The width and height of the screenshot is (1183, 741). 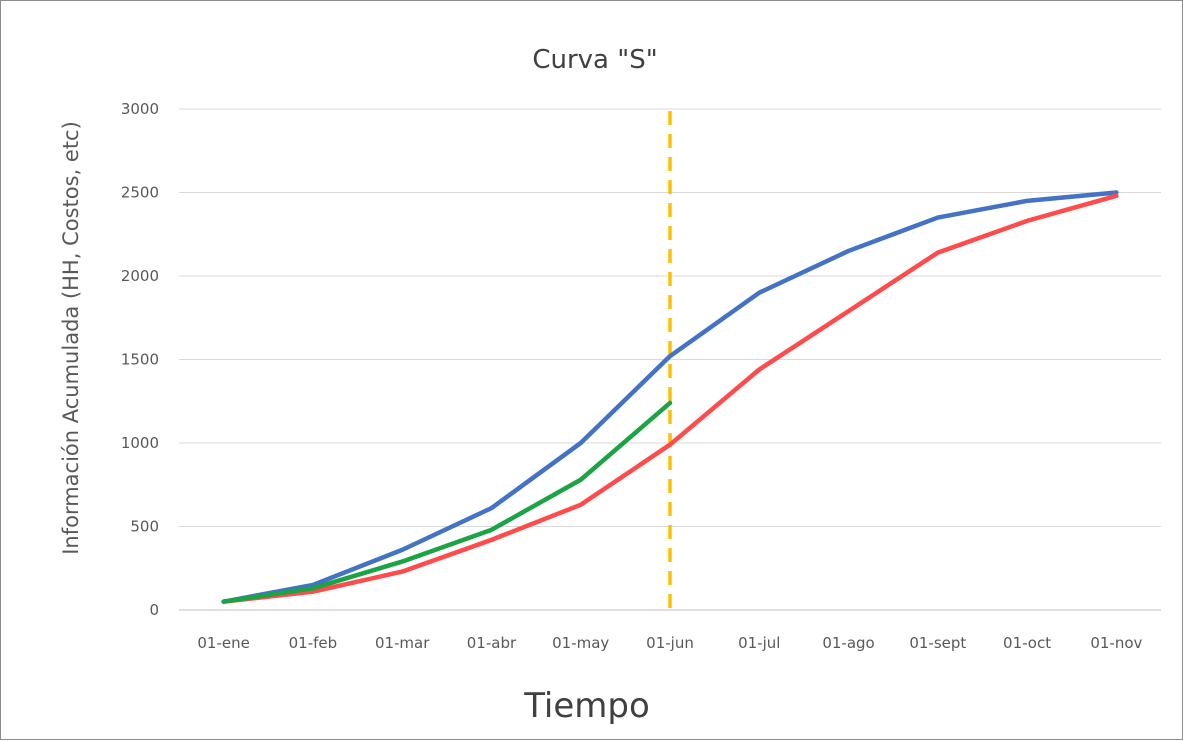 What do you see at coordinates (140, 443) in the screenshot?
I see `y-tick-label: 1000` at bounding box center [140, 443].